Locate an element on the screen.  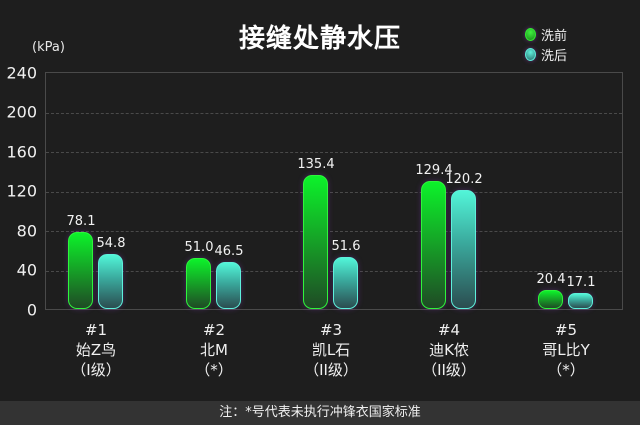
x-label-4: #4 迪K侬 （II级） is located at coordinates (449, 350).